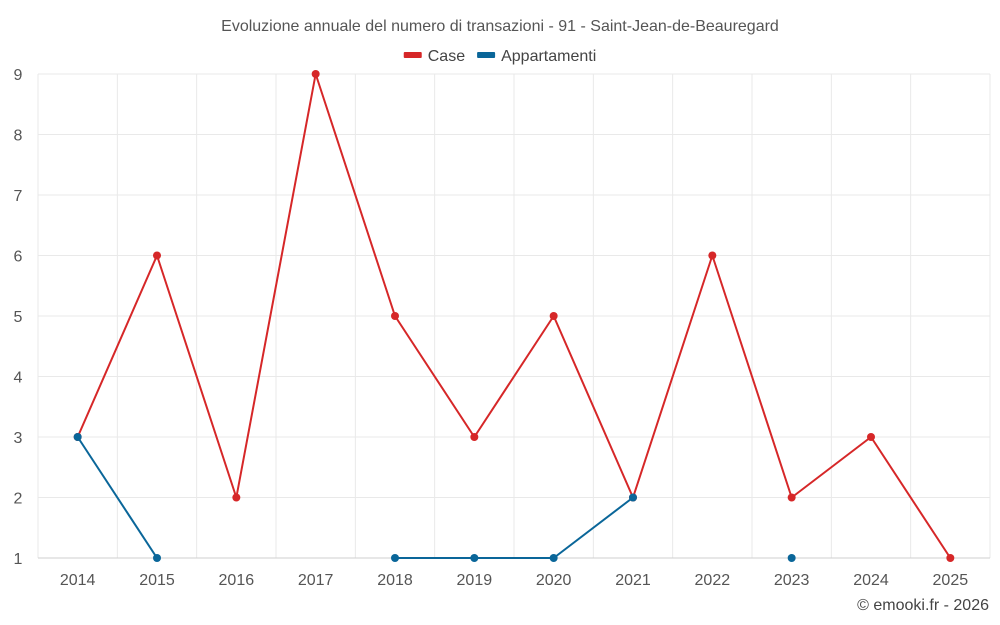  Describe the element at coordinates (923, 605) in the screenshot. I see `credit-text: © emooki.fr - 2026` at that location.